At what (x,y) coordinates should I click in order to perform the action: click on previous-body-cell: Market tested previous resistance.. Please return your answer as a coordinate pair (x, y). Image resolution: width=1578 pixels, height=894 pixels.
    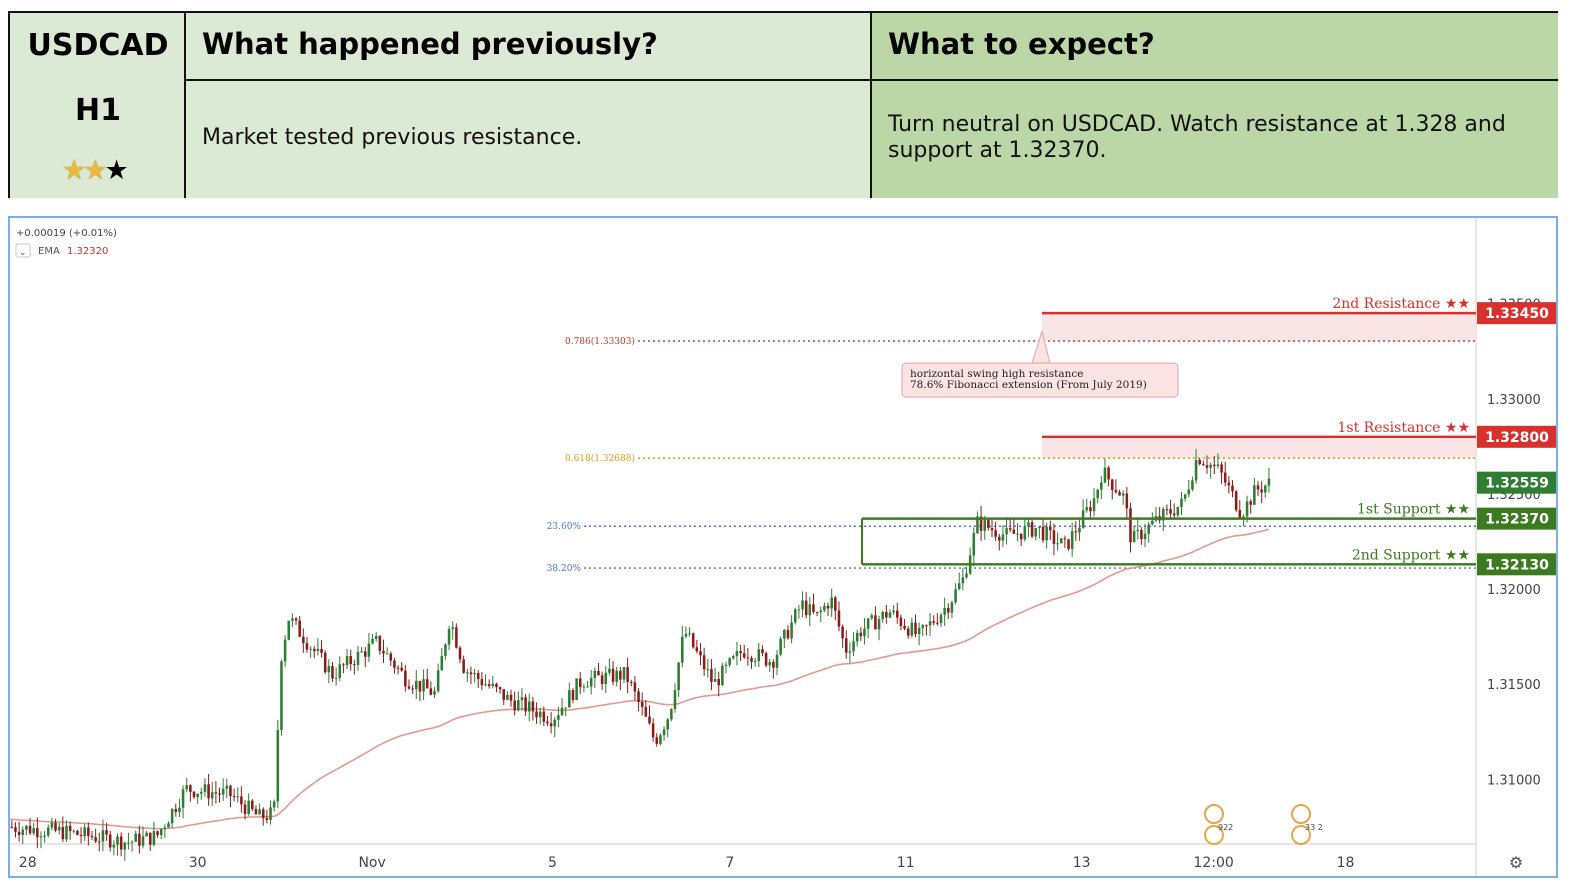
    Looking at the image, I should click on (529, 139).